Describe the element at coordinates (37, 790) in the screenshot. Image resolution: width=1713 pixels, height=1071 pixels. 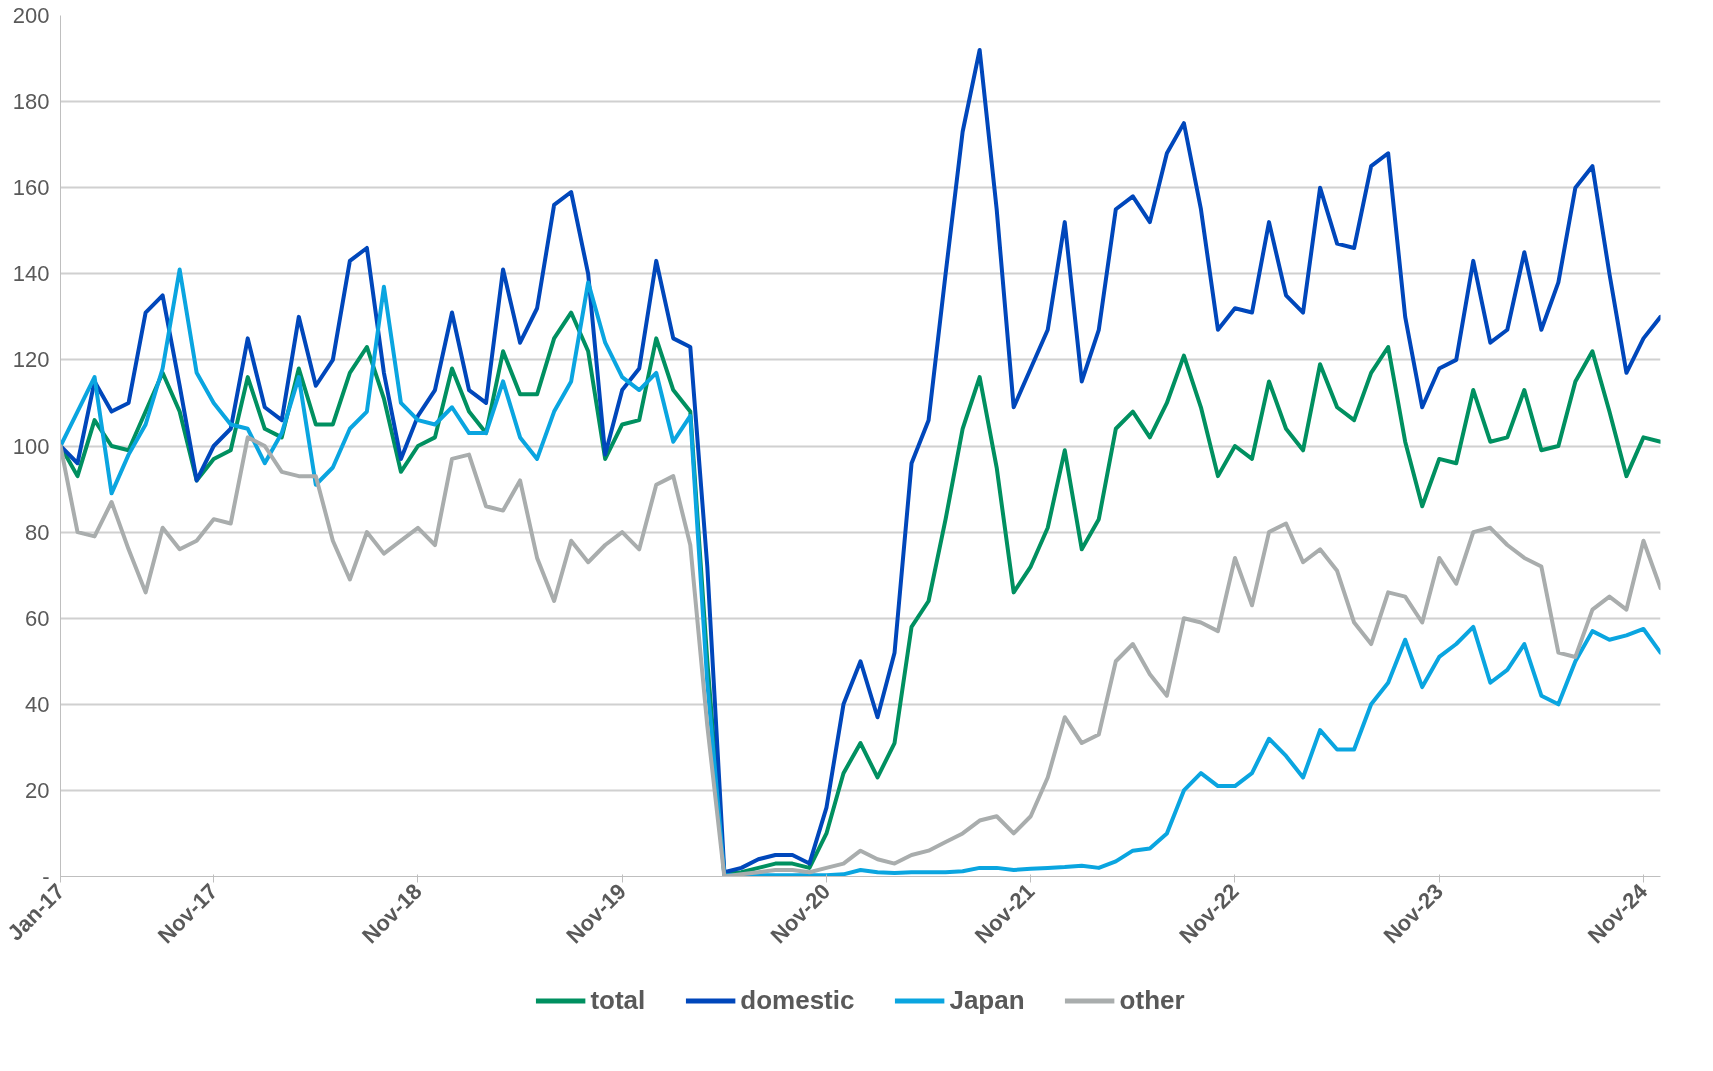
I see `y-tick-label: 20` at that location.